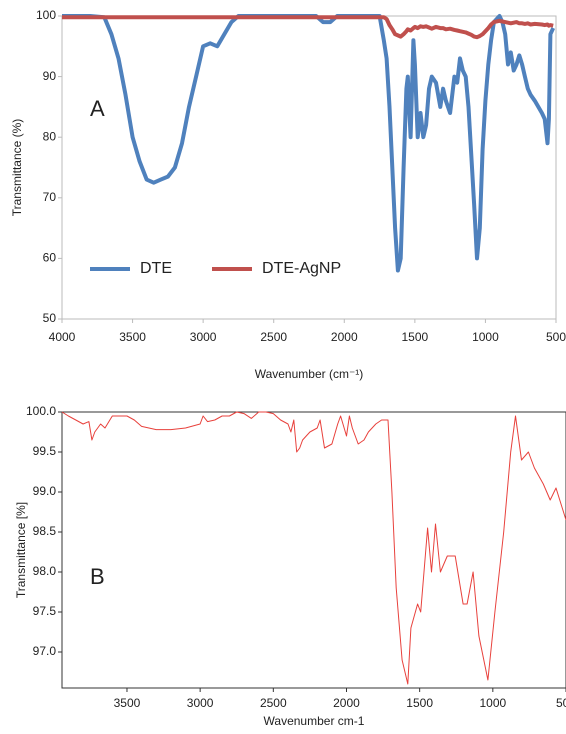  What do you see at coordinates (309, 374) in the screenshot?
I see `x-axis-label: Wavenumber (cm⁻¹)` at bounding box center [309, 374].